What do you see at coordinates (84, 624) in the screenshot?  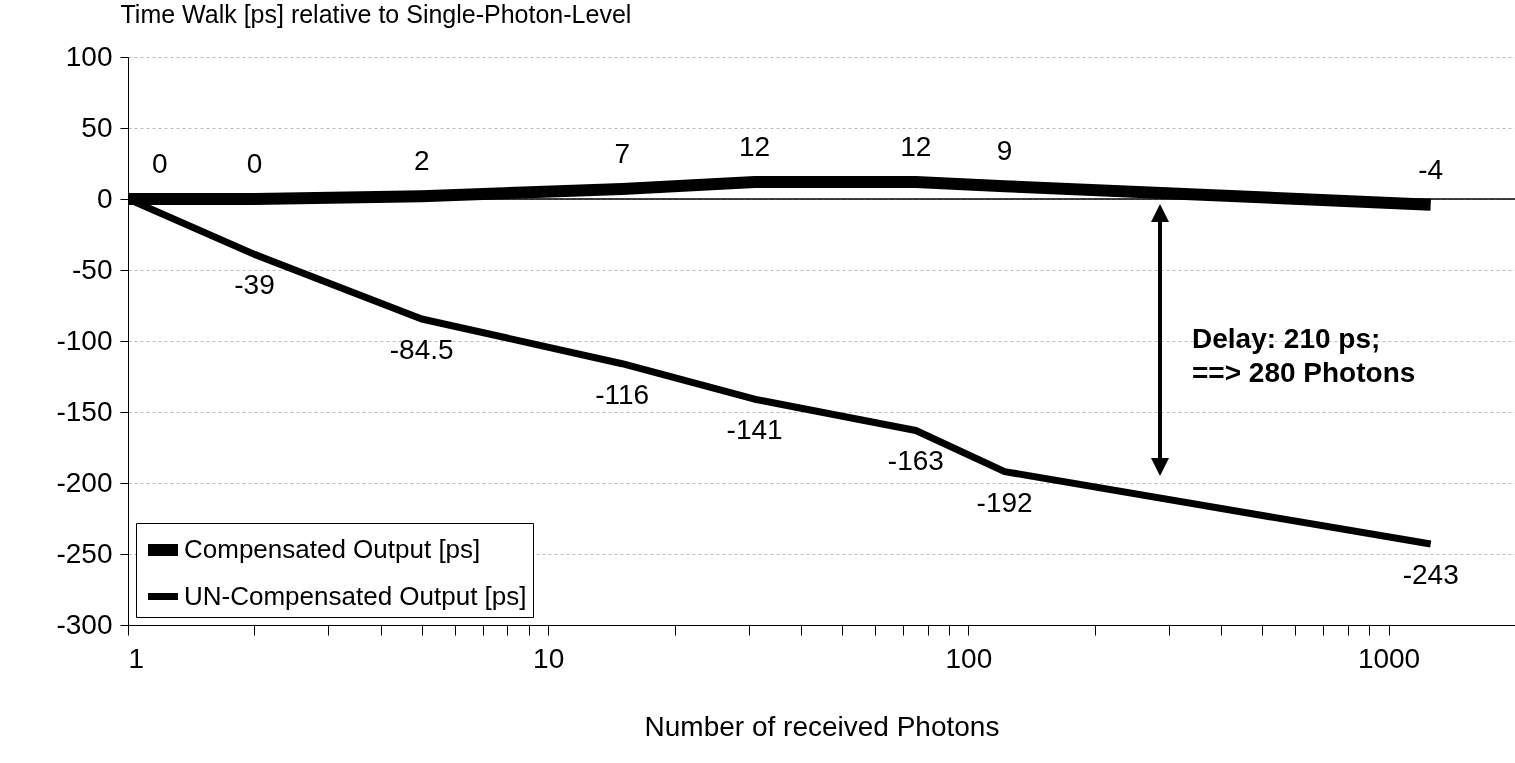 I see `y-tick-label: -300` at bounding box center [84, 624].